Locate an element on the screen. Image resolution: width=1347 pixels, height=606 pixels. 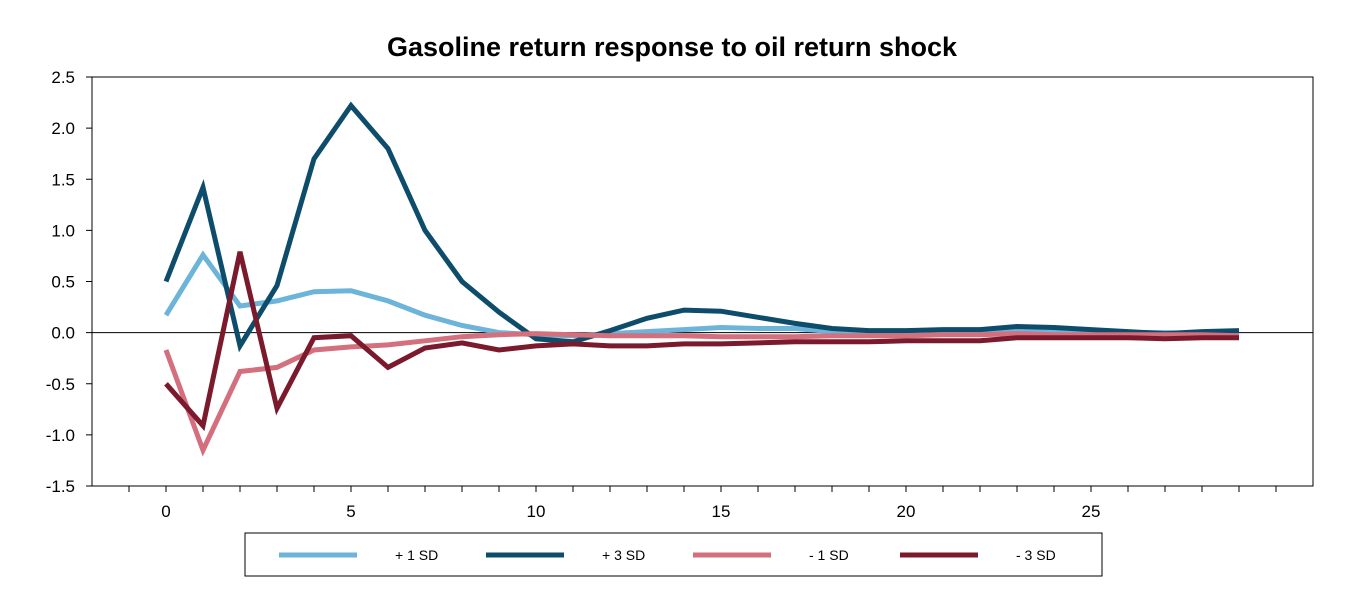
y-axis: 2.5 2.0 1.5 1.0 0.5 0.0 -0.5 -1.0 -1.5 is located at coordinates (69, 282).